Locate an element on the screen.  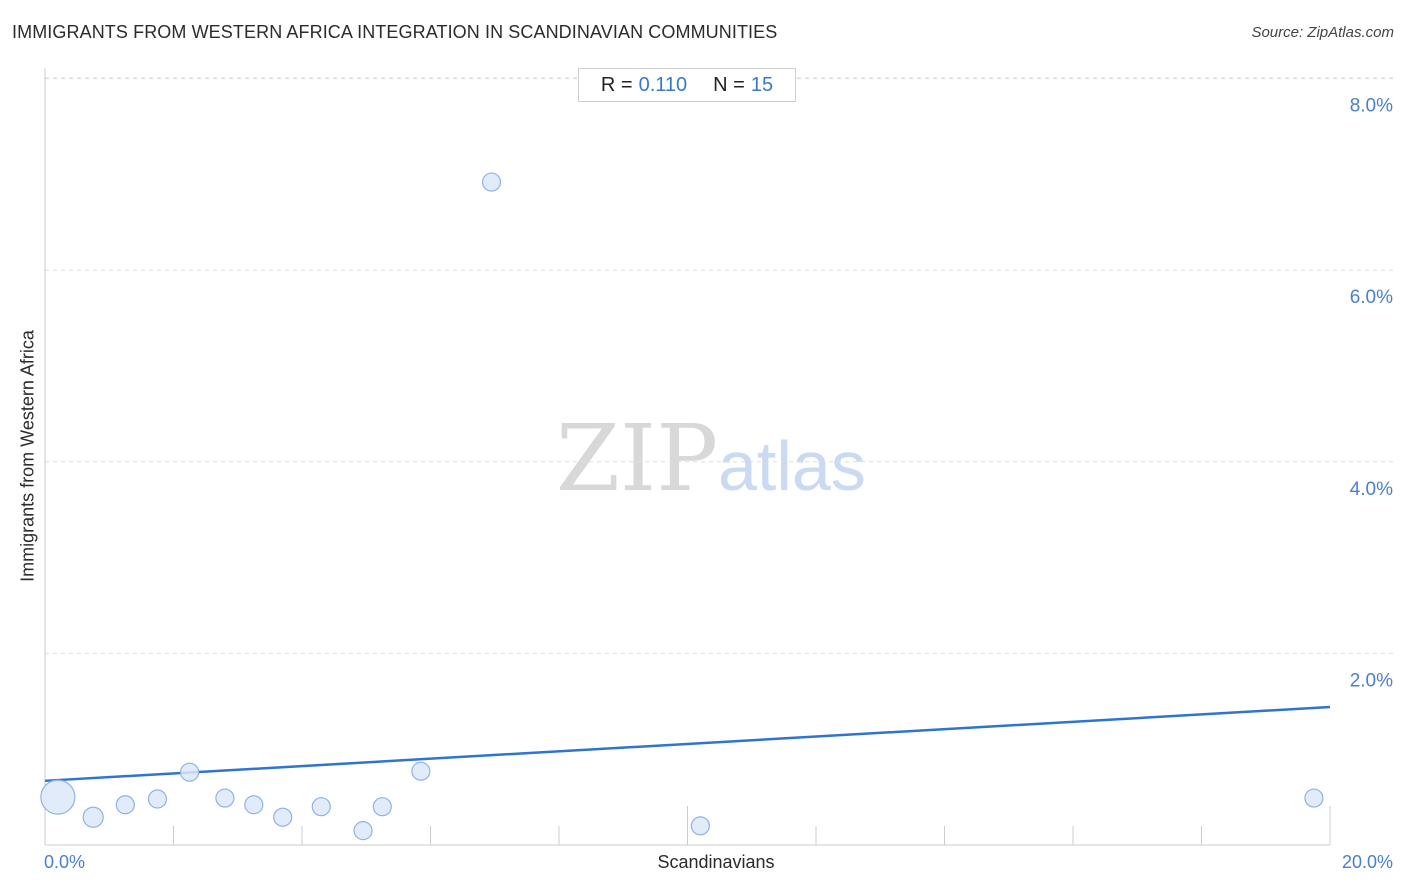
watermark: ZIP atlas is located at coordinates (711, 458).